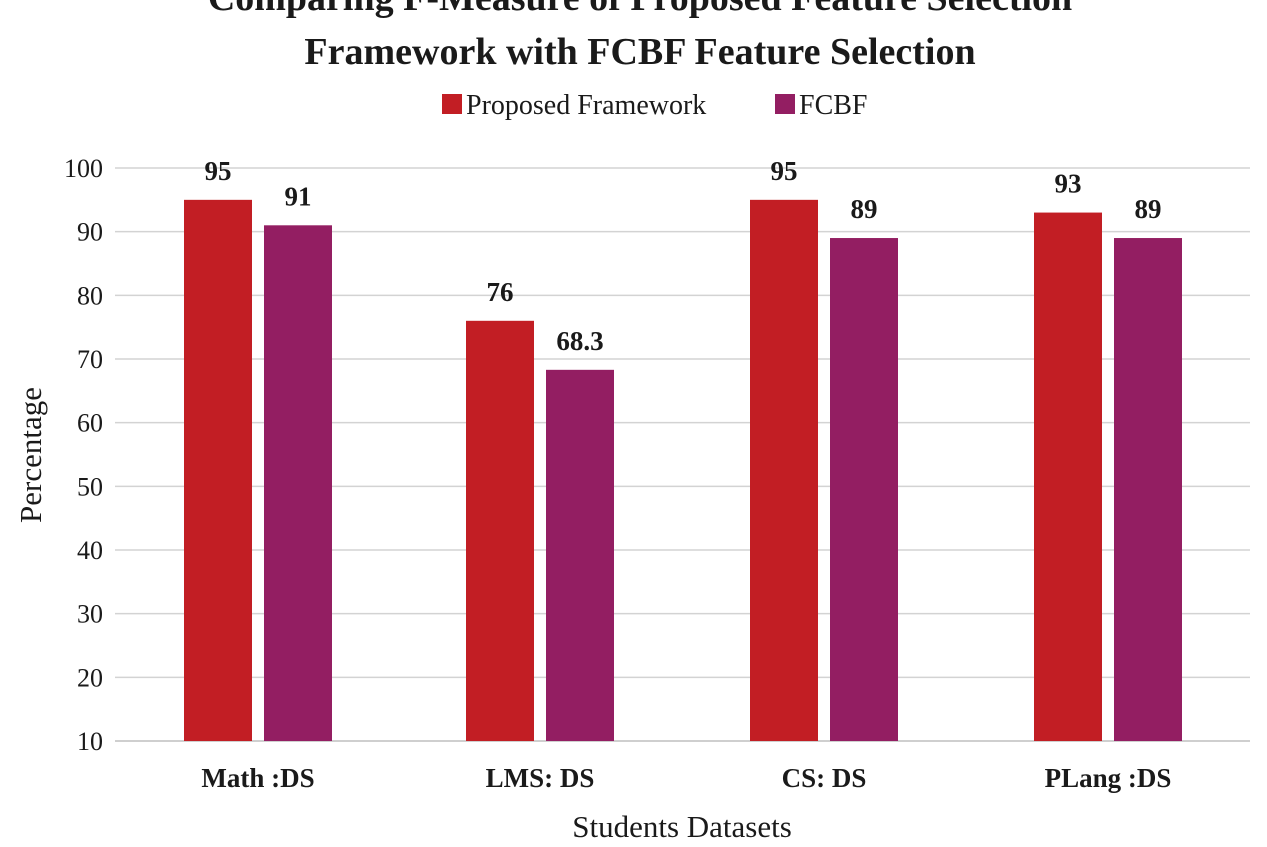  Describe the element at coordinates (218, 171) in the screenshot. I see `data-label-proposed-framework-1: 95` at that location.